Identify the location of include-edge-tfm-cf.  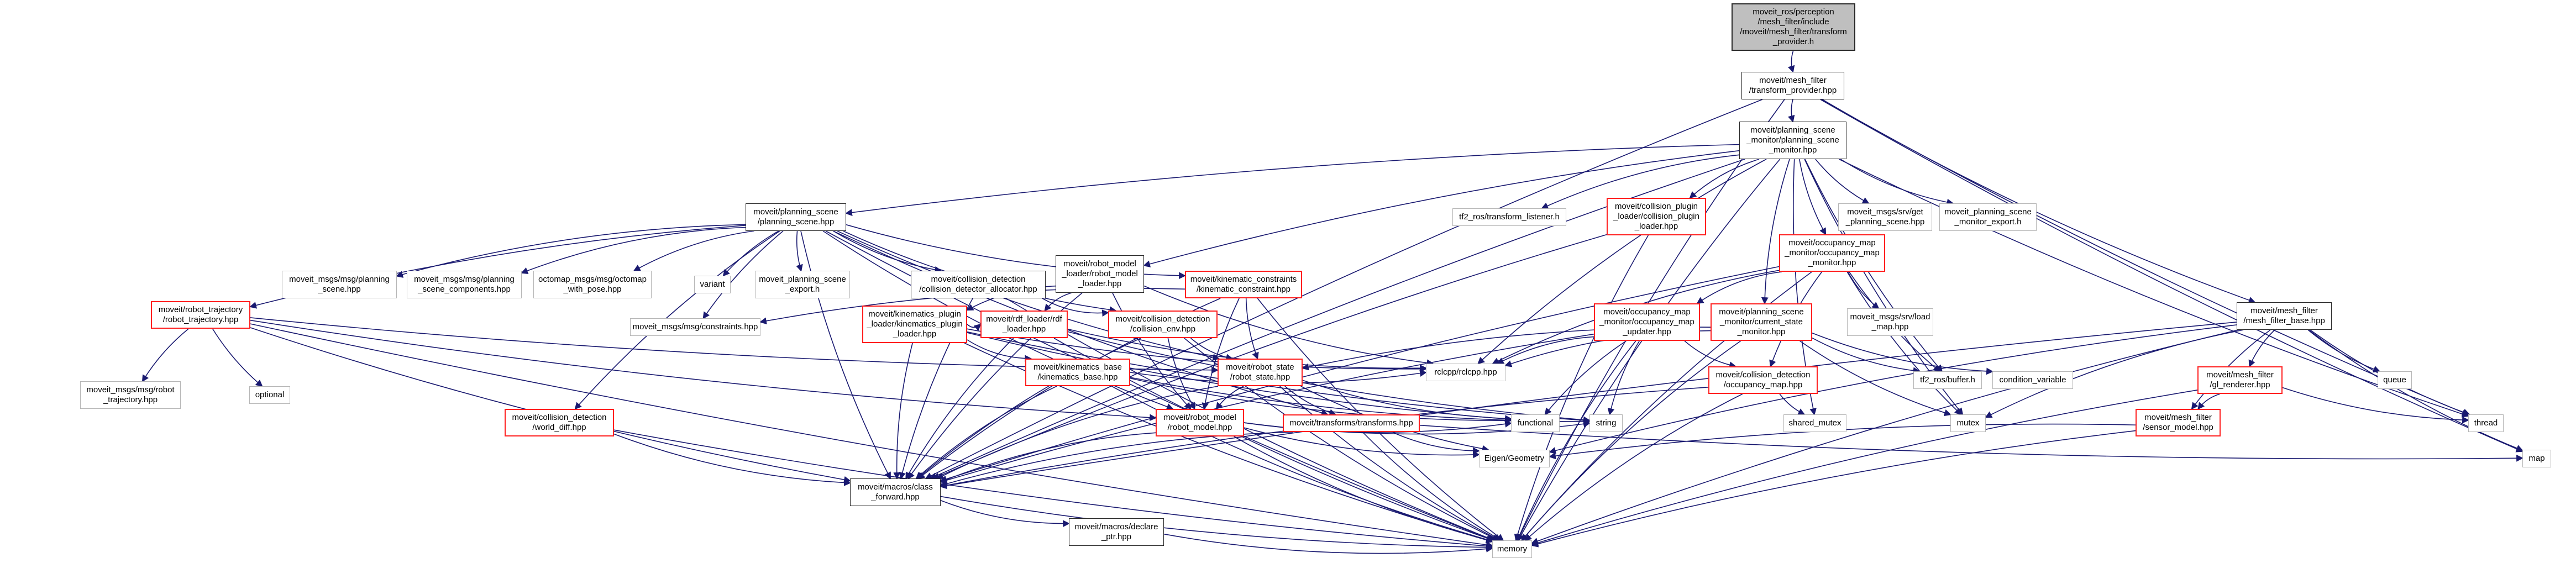
(1116, 459).